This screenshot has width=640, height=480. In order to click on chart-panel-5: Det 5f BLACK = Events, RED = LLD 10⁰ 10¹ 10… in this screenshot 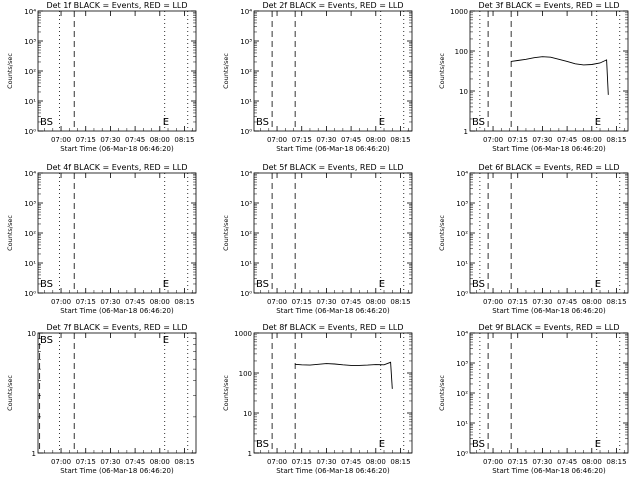, I will do `click(317, 239)`.